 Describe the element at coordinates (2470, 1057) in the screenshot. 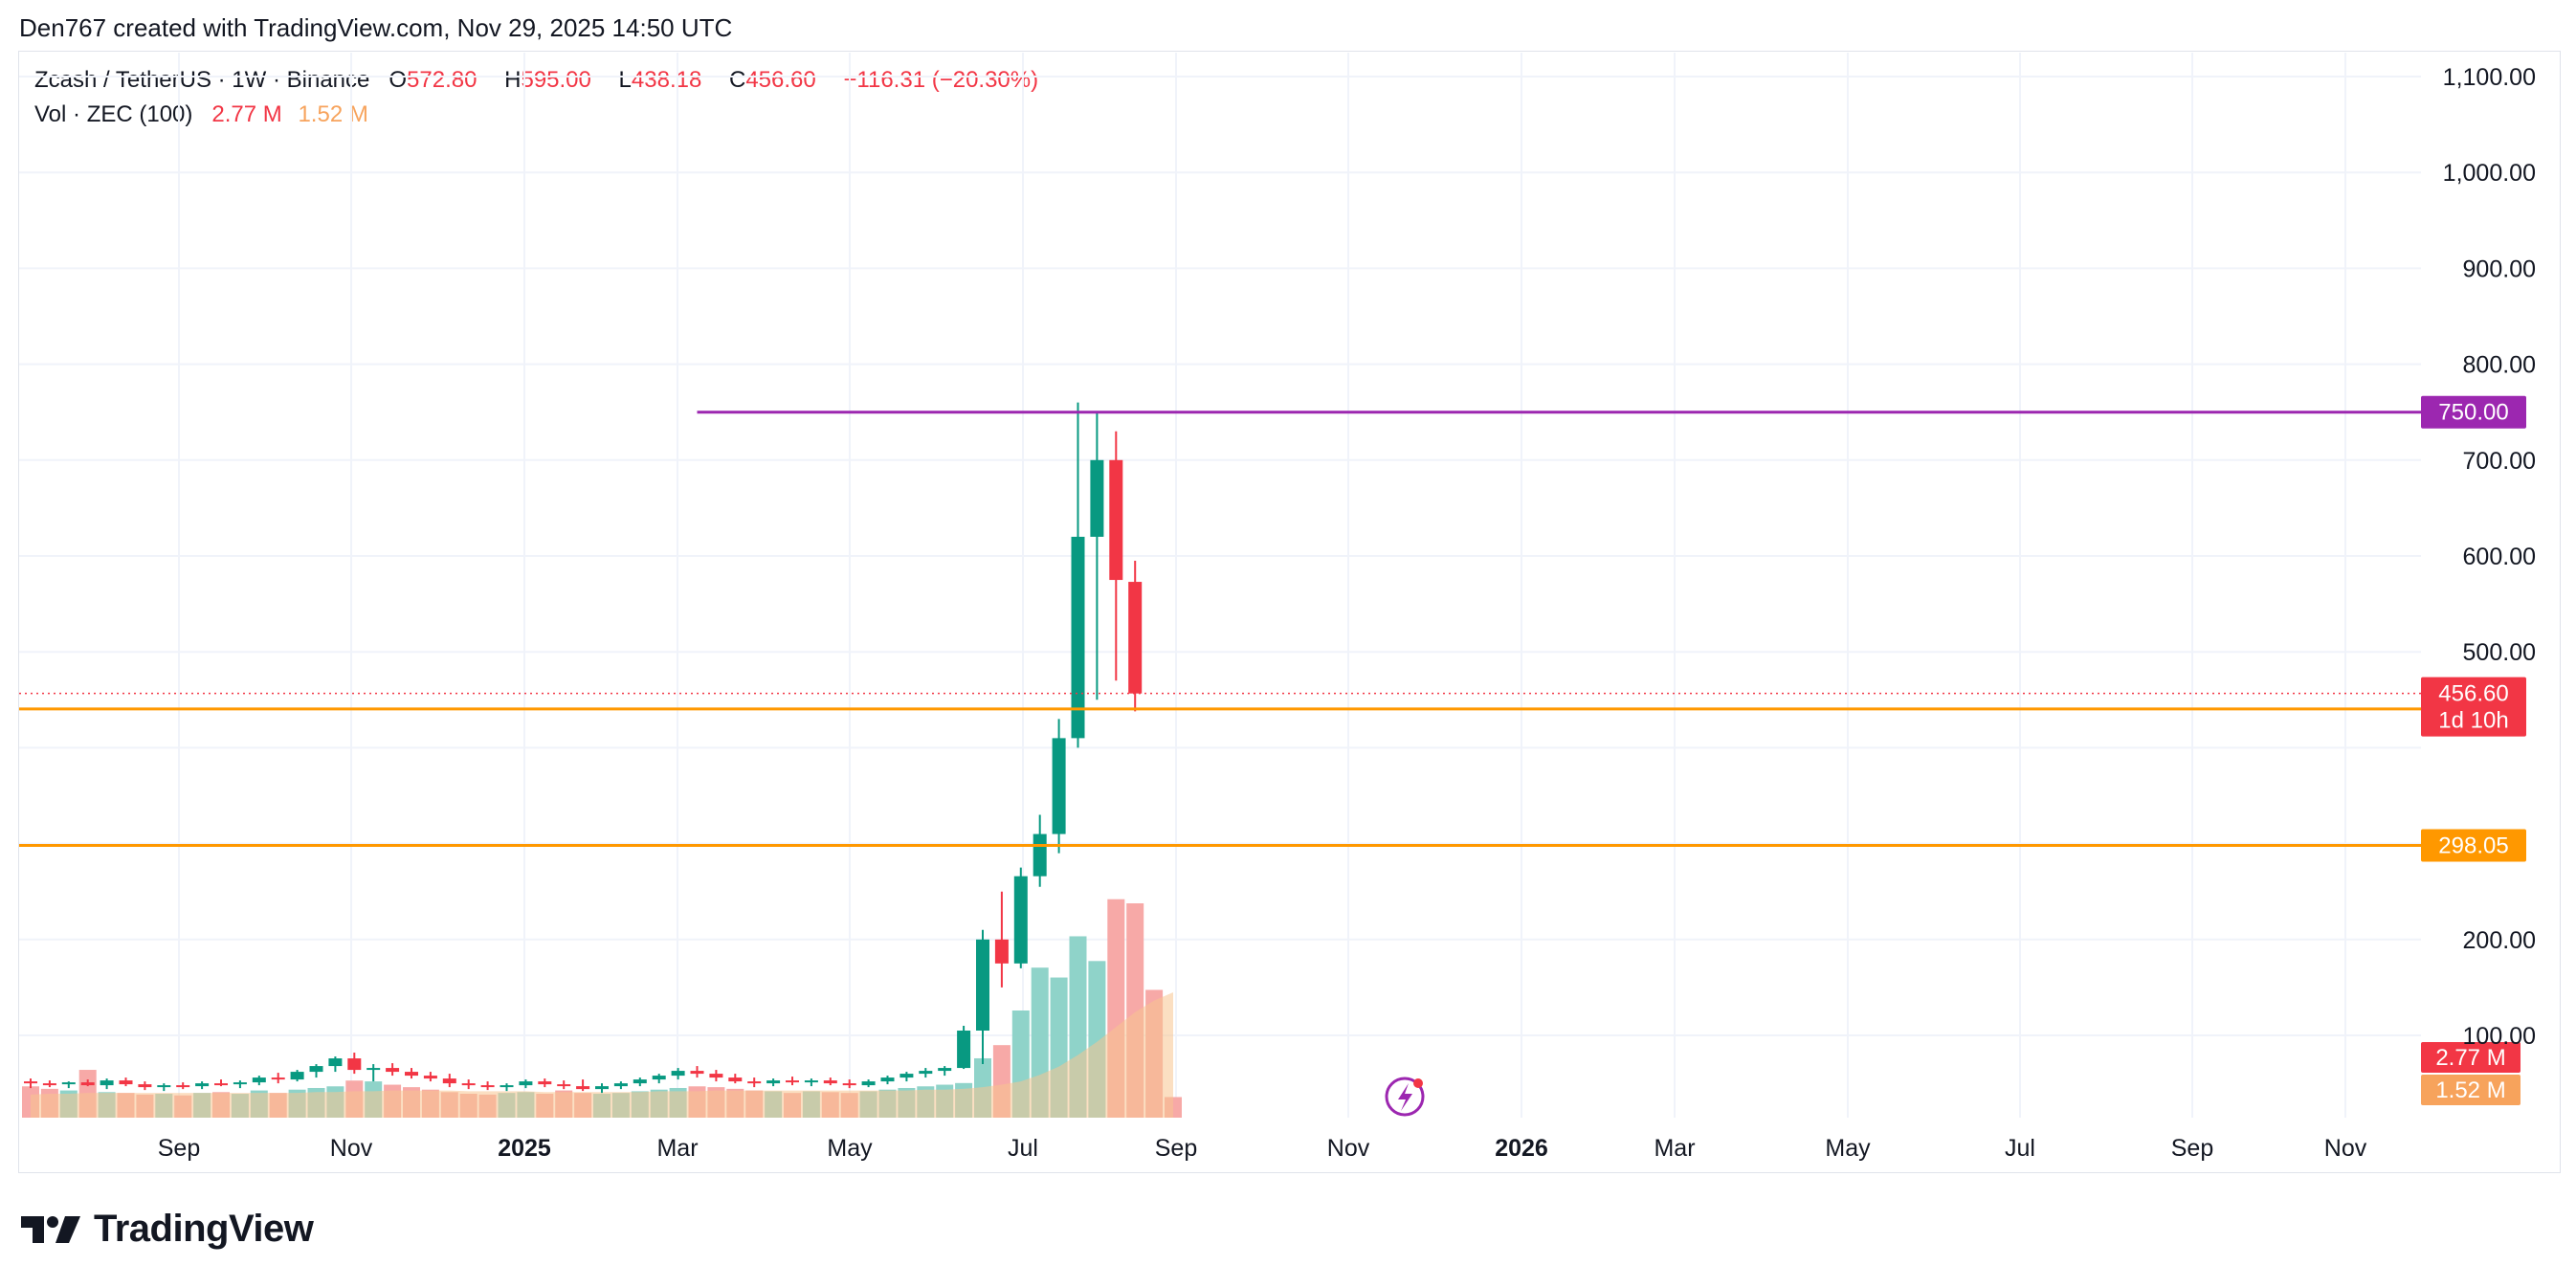

I see `volume-badge` at that location.